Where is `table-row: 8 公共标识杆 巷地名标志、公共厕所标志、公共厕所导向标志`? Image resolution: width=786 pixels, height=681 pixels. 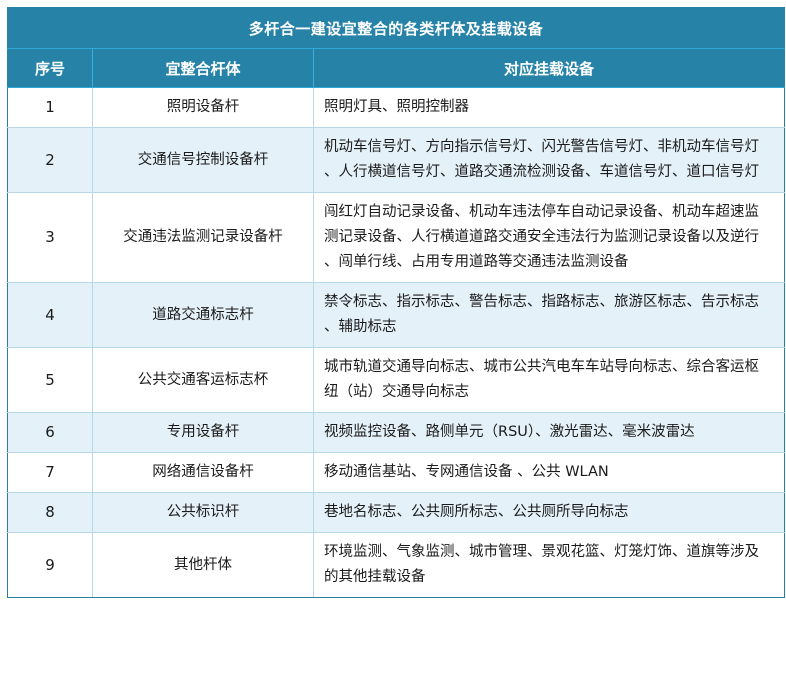 table-row: 8 公共标识杆 巷地名标志、公共厕所标志、公共厕所导向标志 is located at coordinates (396, 512).